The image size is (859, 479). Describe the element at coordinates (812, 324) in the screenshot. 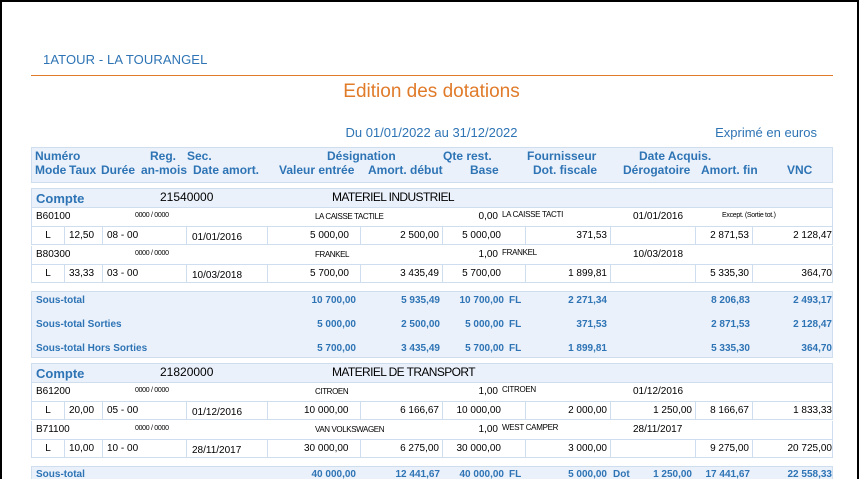

I see `subtotal-vnc: 2 128,47` at that location.